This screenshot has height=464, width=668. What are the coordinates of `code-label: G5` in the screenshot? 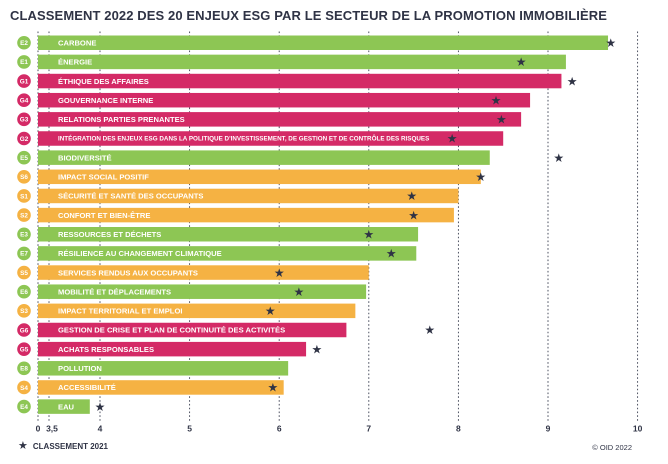 It's located at (24, 349).